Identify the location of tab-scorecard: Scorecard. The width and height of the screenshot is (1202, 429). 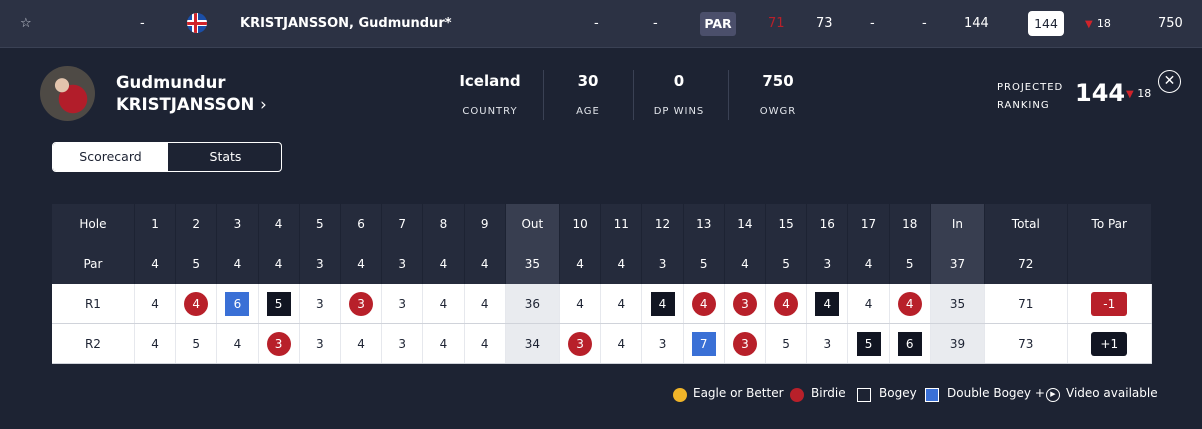
(110, 157).